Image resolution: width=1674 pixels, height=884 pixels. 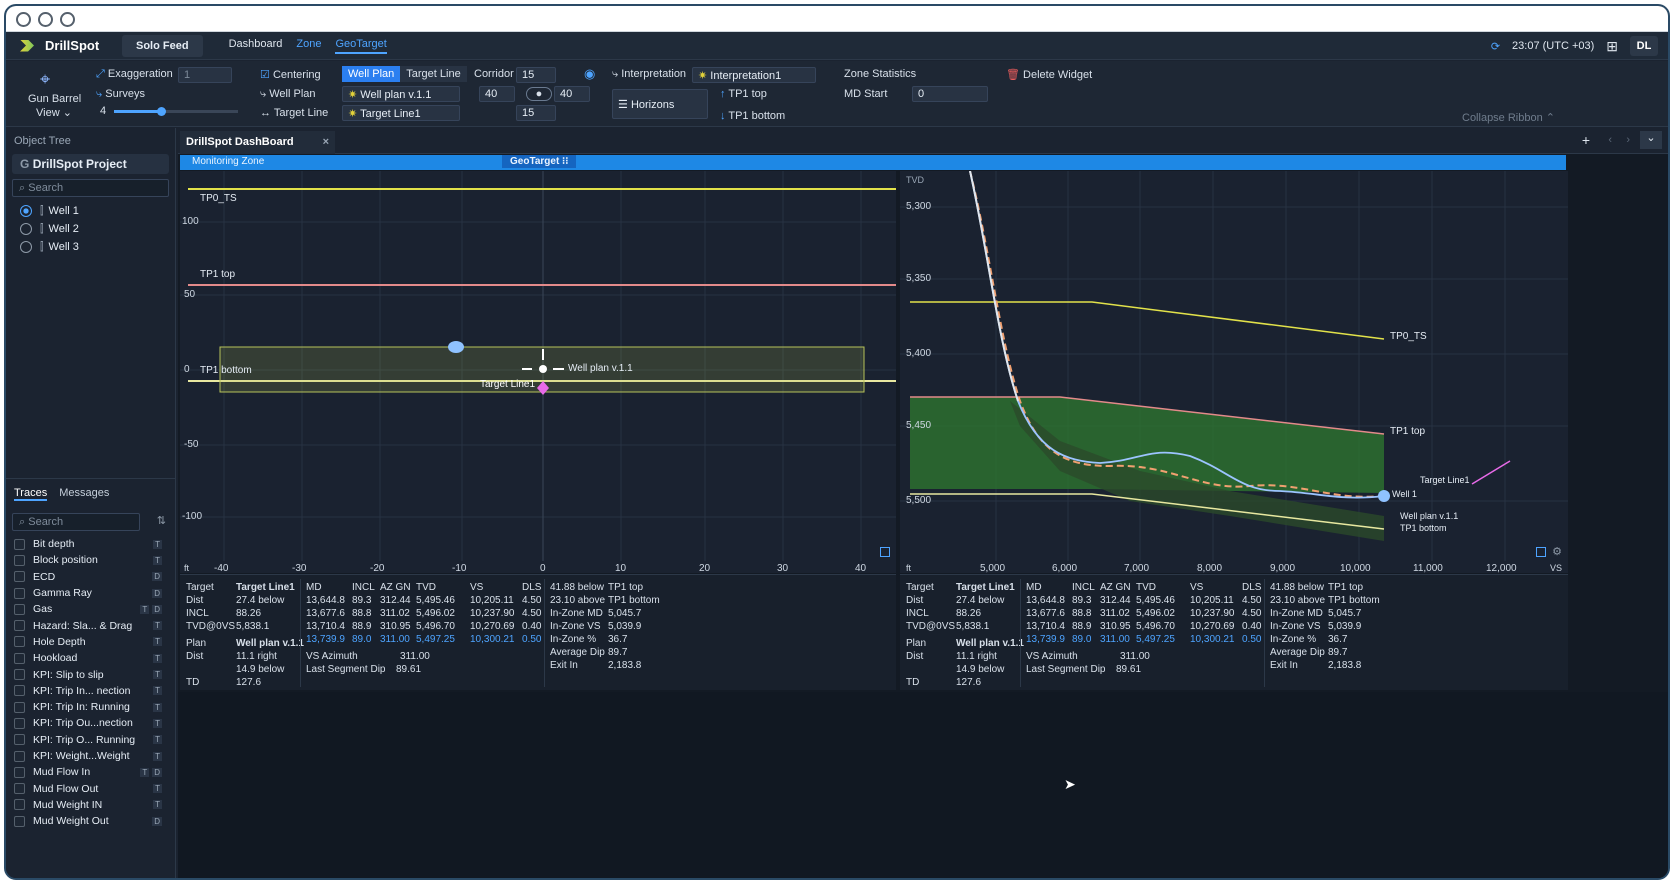 I want to click on gun-barrel-icon: ⌖, so click(x=45, y=79).